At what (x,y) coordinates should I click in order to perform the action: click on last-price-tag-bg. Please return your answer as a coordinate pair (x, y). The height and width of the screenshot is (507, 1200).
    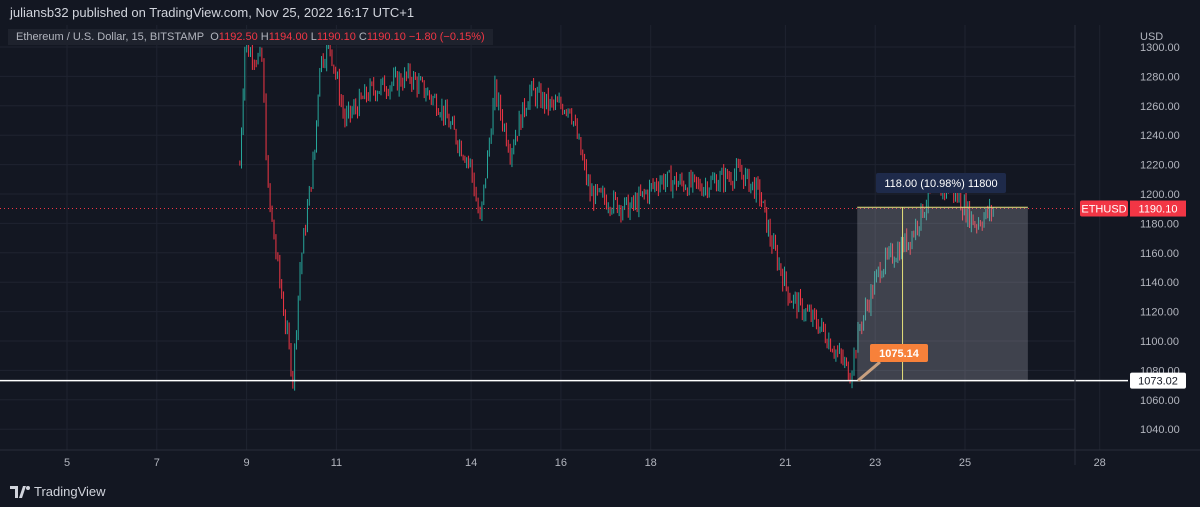
    Looking at the image, I should click on (1158, 208).